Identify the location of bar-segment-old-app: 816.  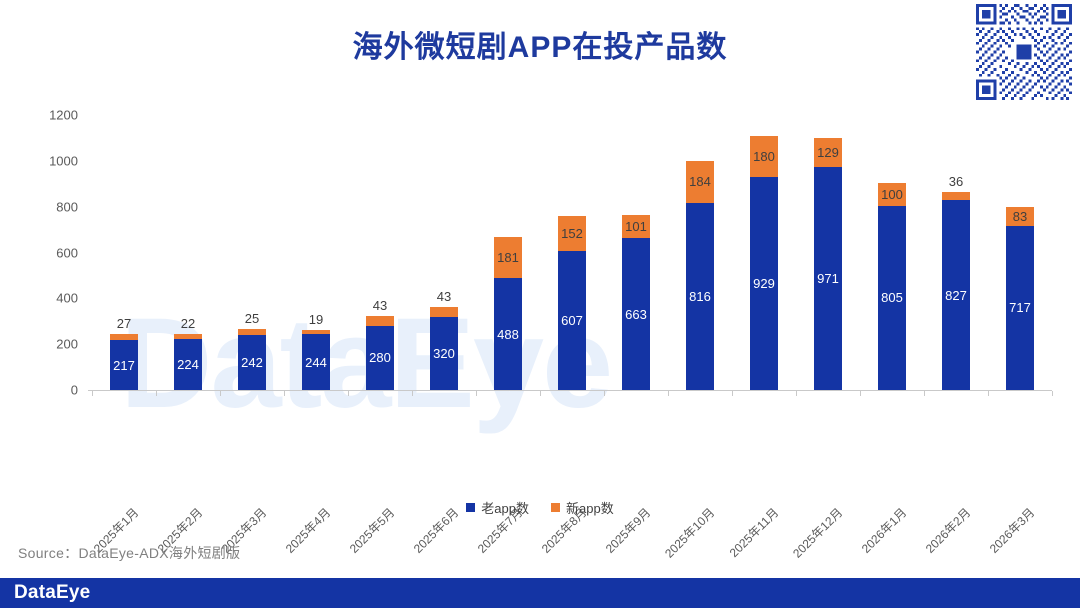
(700, 296).